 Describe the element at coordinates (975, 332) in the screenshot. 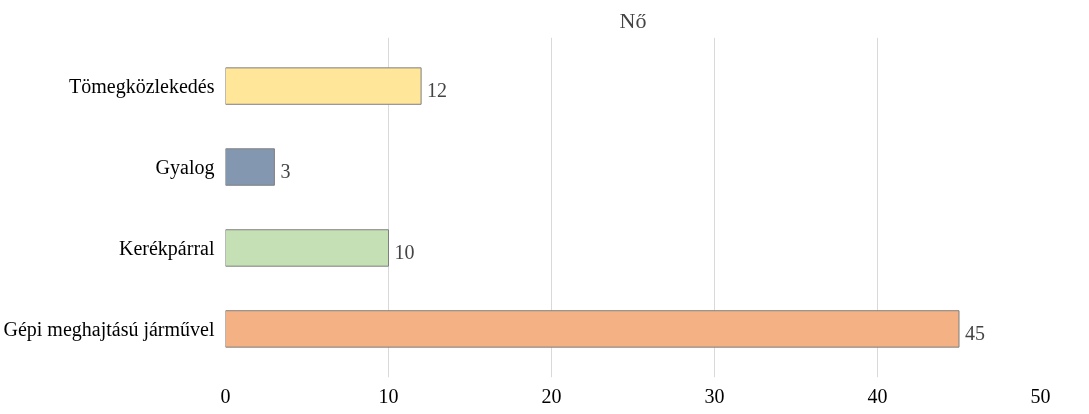

I see `data-label: 45` at that location.